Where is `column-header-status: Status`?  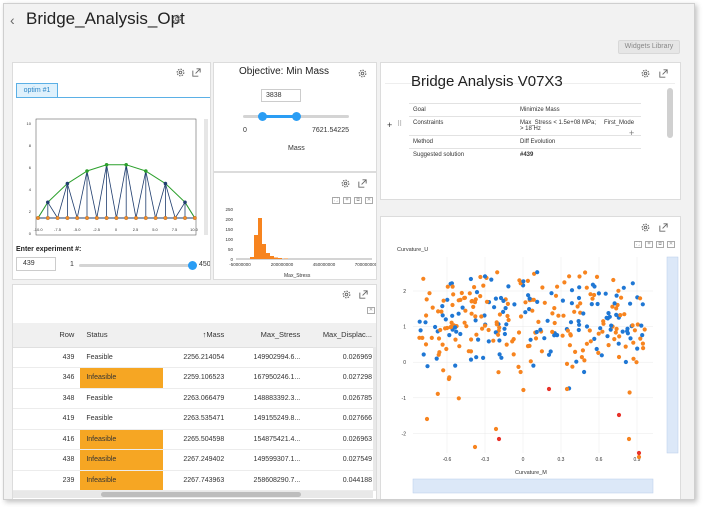 column-header-status: Status is located at coordinates (121, 335).